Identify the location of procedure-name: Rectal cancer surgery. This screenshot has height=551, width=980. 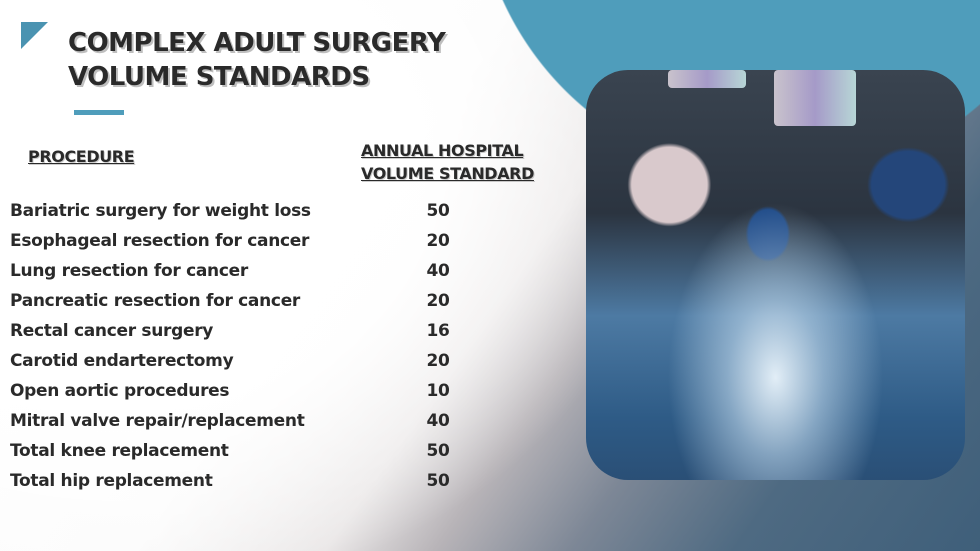
(112, 331).